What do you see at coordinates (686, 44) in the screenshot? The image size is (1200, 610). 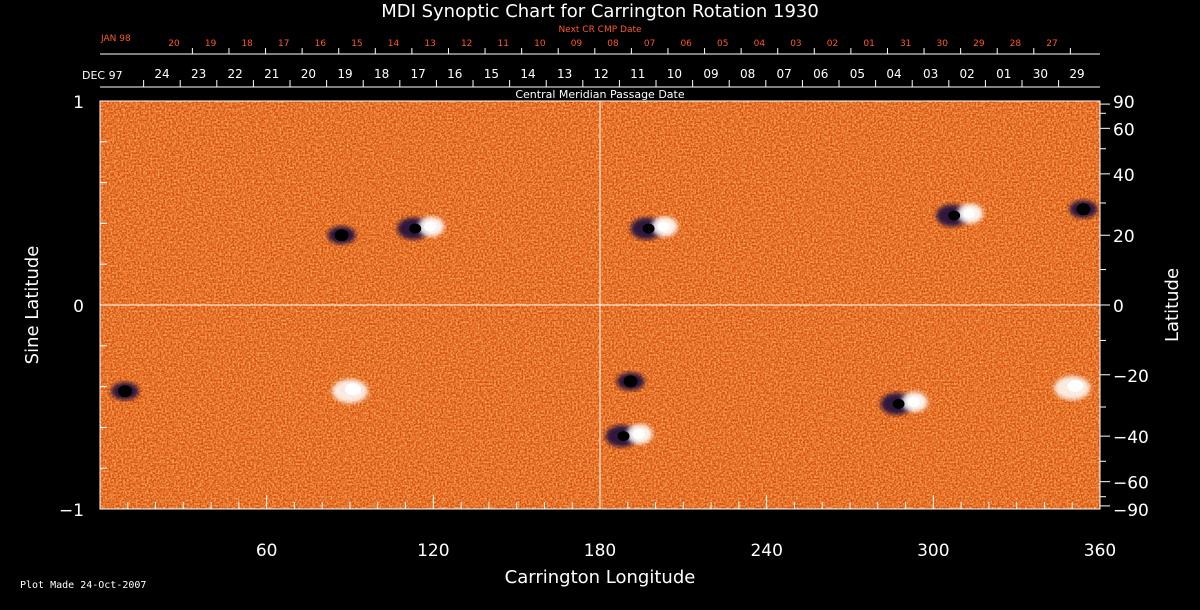 I see `next-date-label: 06` at bounding box center [686, 44].